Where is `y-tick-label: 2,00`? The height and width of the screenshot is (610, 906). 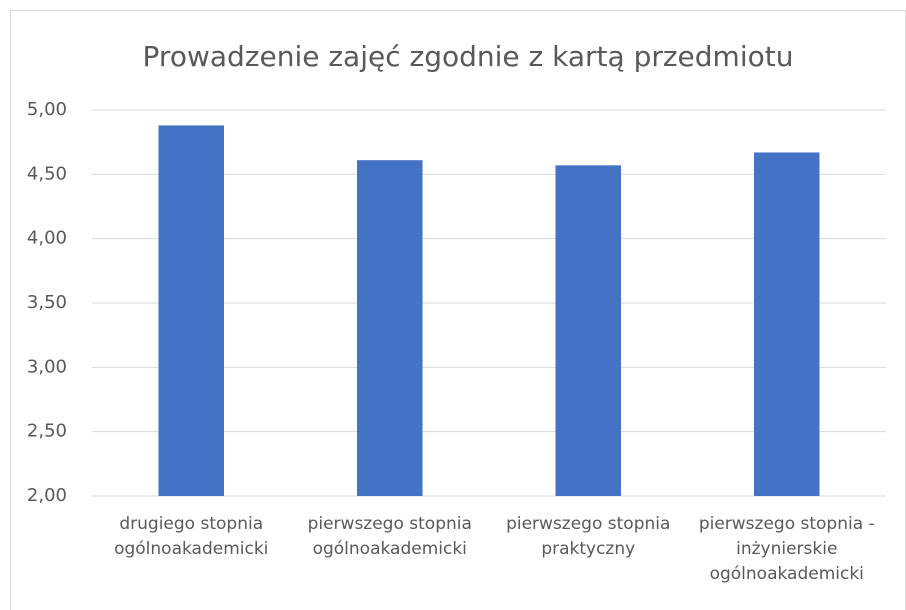
y-tick-label: 2,00 is located at coordinates (47, 495).